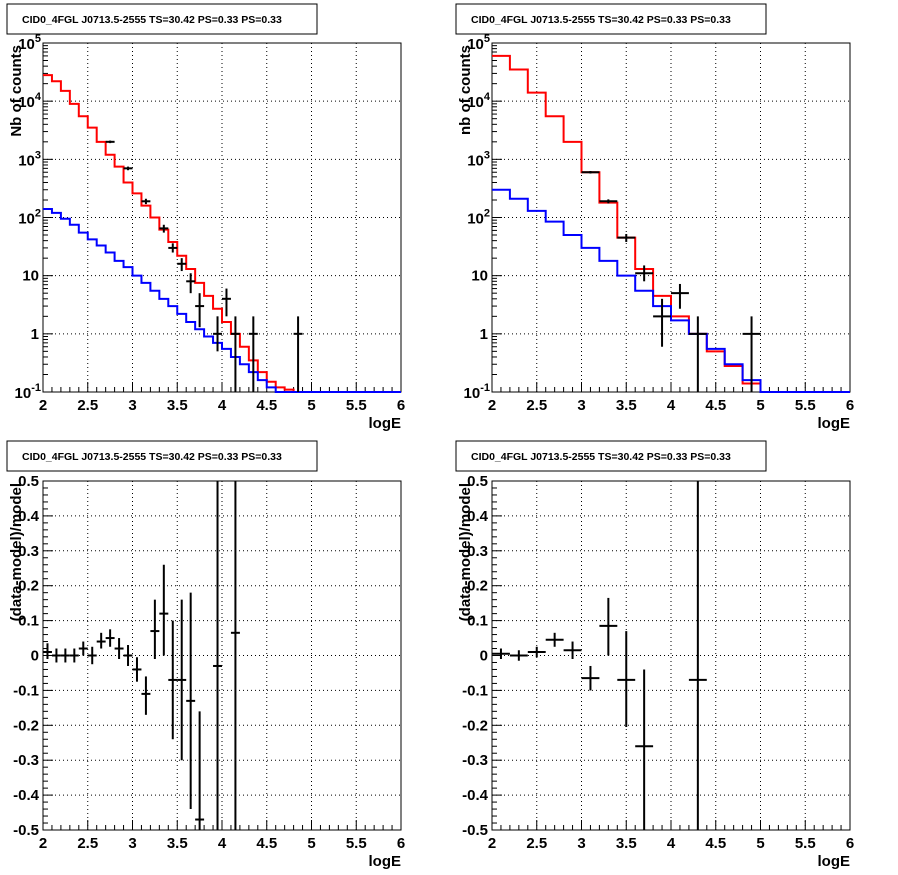 This screenshot has height=875, width=898. Describe the element at coordinates (28, 551) in the screenshot. I see `y-tick-label: 0.3` at that location.